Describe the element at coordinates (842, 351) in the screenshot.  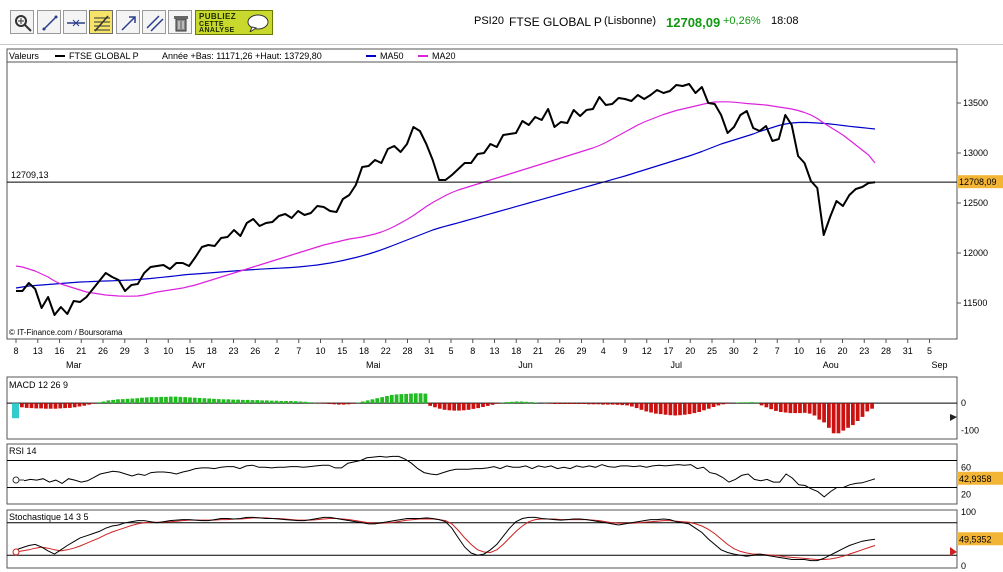
I see `xtick-label: 20` at that location.